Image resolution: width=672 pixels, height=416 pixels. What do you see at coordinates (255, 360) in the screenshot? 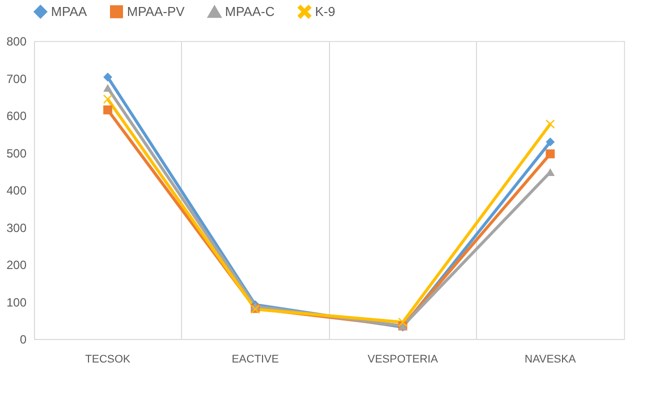
I see `x-tick-label: EACTIVE` at bounding box center [255, 360].